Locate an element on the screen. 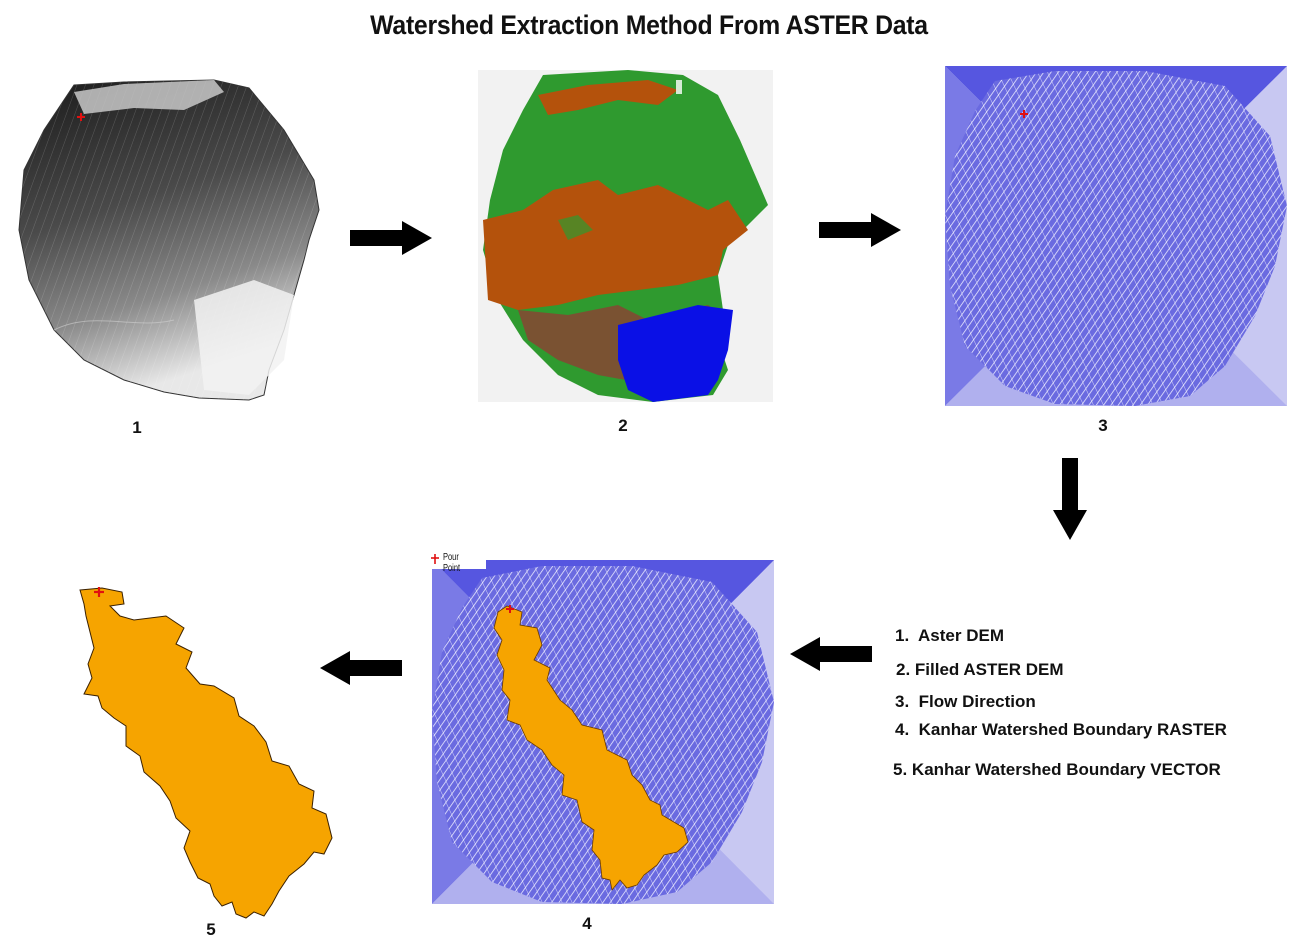  arrow-down-icon is located at coordinates (1070, 499).